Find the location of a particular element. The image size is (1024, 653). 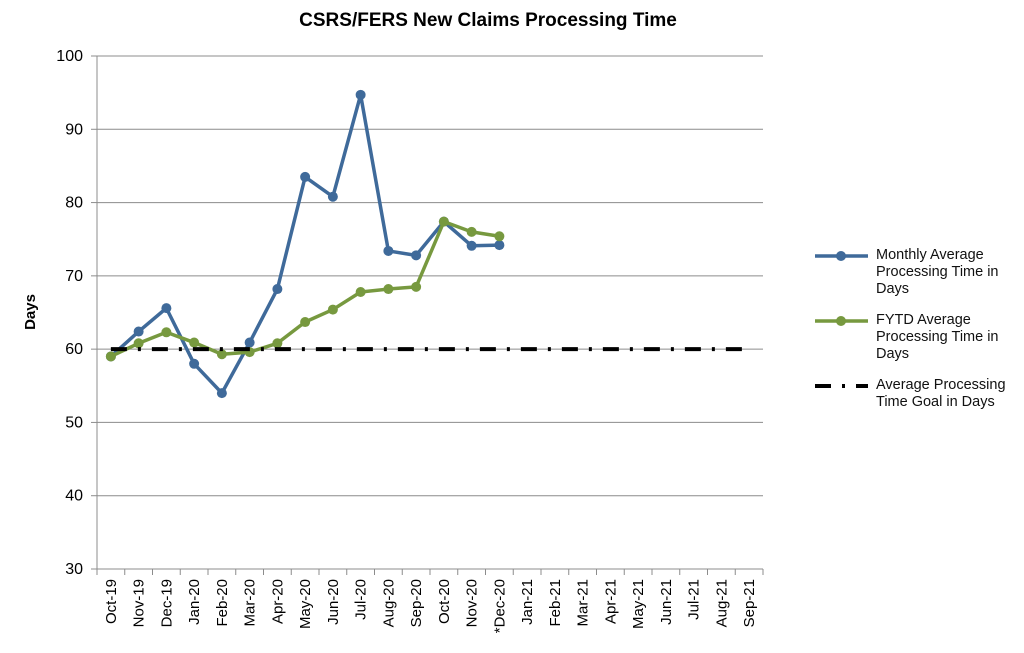

y-tick-label: 100 is located at coordinates (69, 56).